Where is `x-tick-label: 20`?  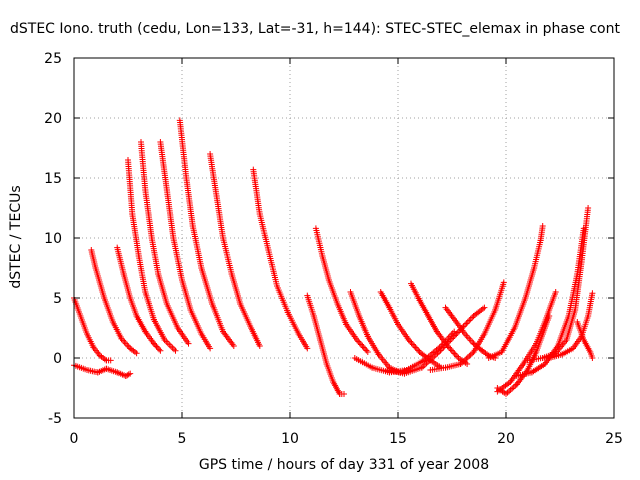 x-tick-label: 20 is located at coordinates (506, 439).